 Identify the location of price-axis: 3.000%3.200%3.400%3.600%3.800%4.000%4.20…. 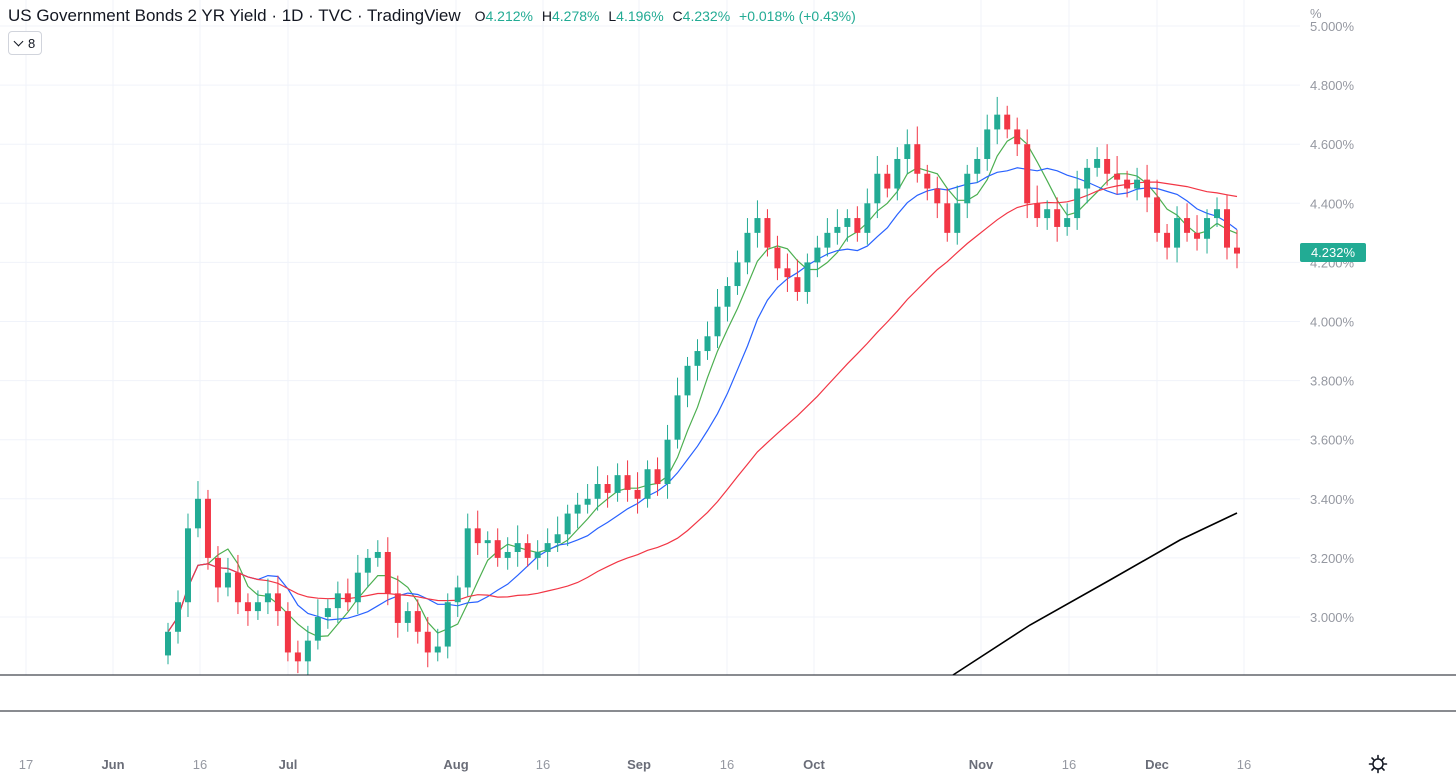
(1332, 322).